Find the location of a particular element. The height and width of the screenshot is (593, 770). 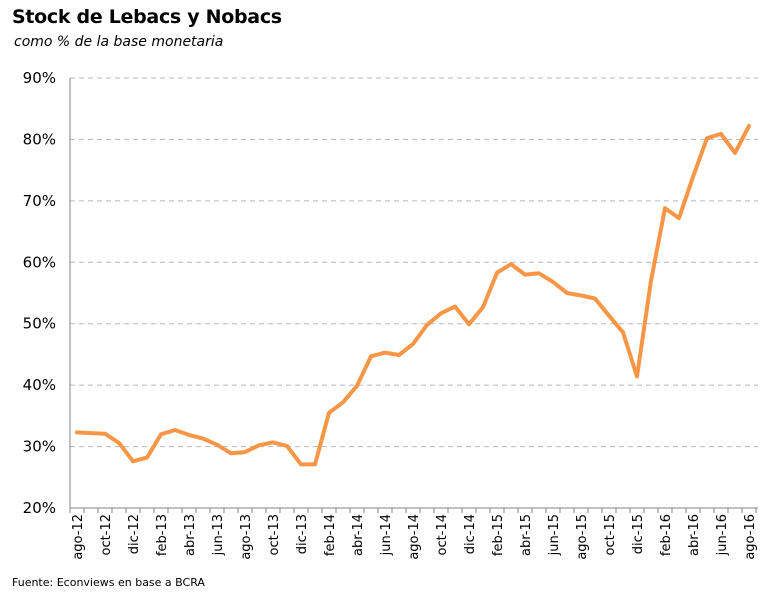

y-tick-label: 70% is located at coordinates (39, 201).